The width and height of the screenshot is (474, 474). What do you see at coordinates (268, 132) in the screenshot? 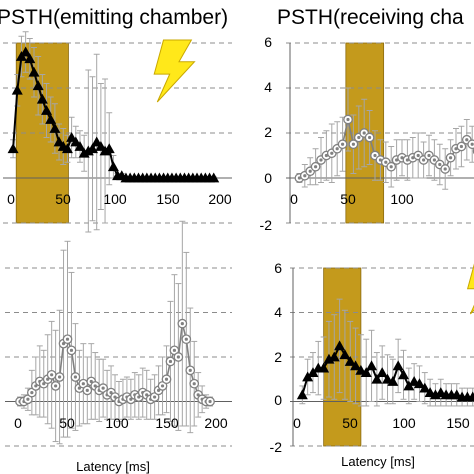
I see `y-tick-label: 2` at bounding box center [268, 132].